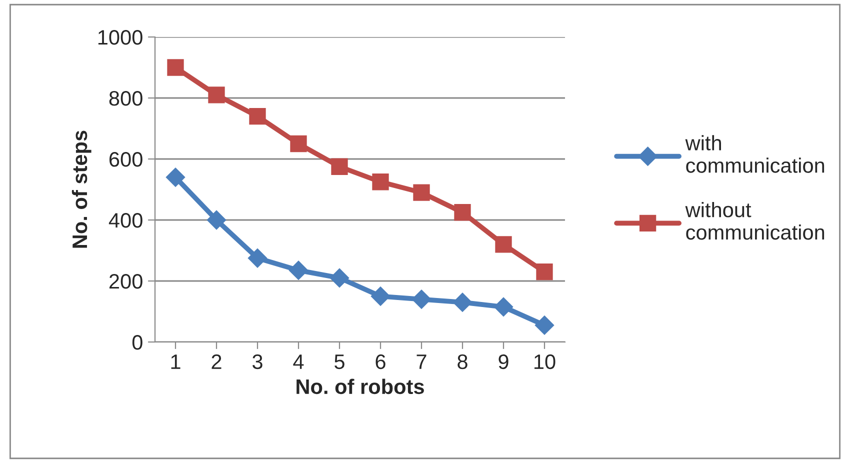 The image size is (850, 463). Describe the element at coordinates (175, 361) in the screenshot. I see `x-tick-label: 1` at that location.